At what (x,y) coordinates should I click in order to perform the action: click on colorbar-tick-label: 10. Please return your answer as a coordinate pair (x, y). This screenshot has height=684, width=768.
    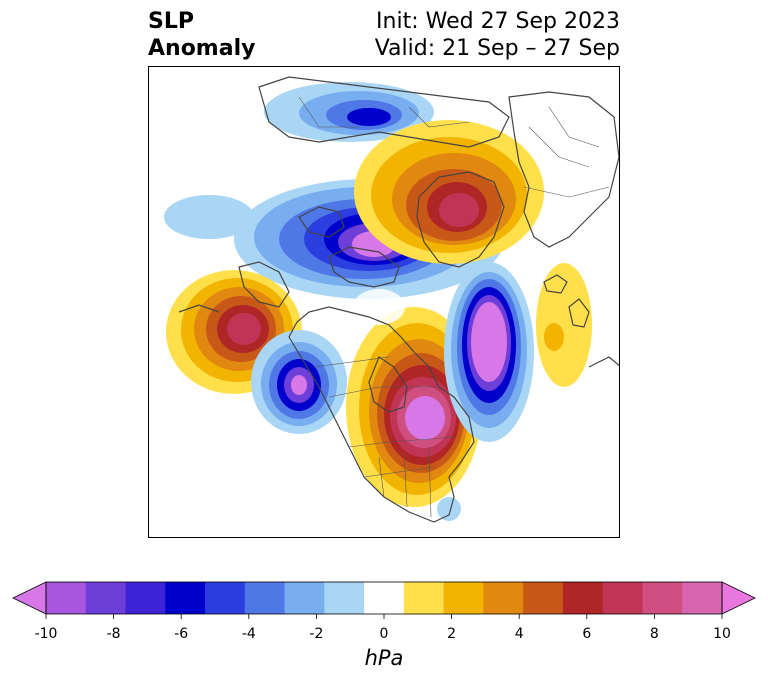
    Looking at the image, I should click on (722, 634).